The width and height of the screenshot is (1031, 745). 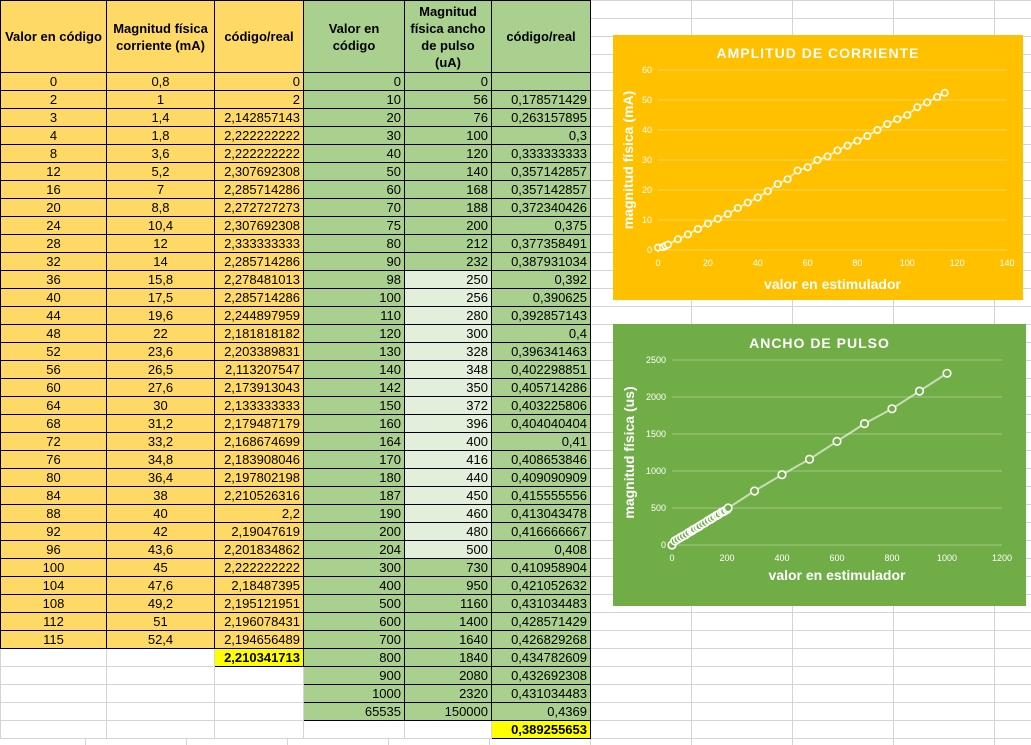 What do you see at coordinates (448, 333) in the screenshot?
I see `table-cell: 300` at bounding box center [448, 333].